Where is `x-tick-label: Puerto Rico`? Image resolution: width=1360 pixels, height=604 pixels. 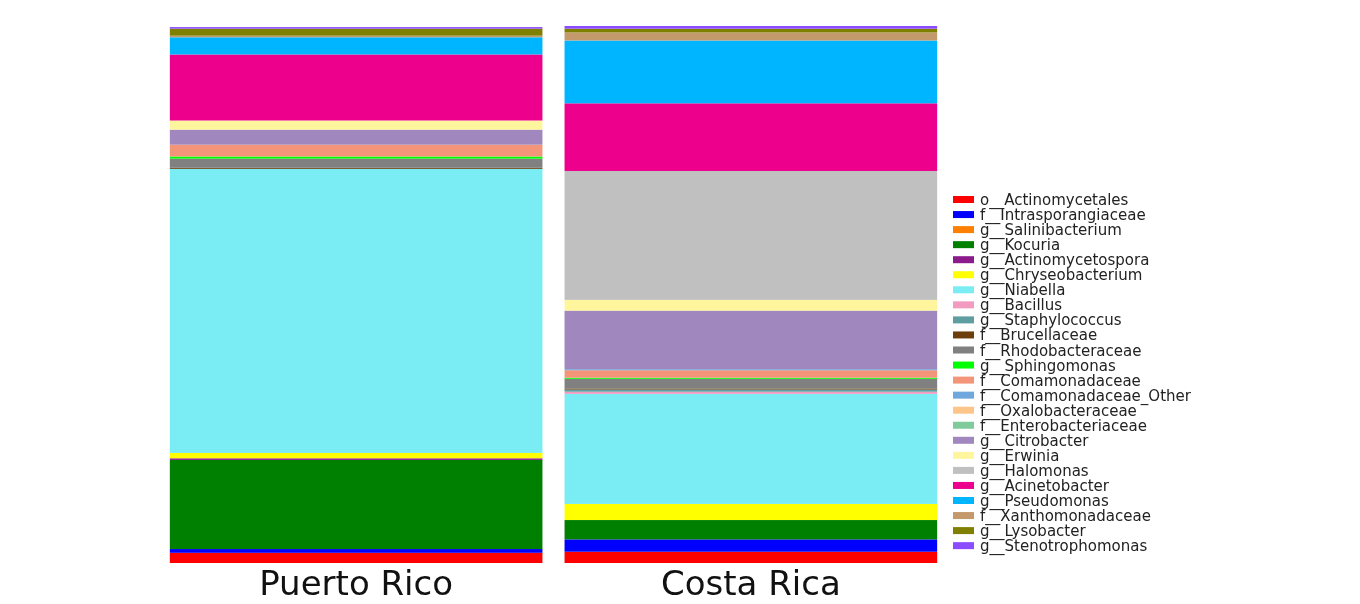
x-tick-label: Puerto Rico is located at coordinates (356, 583).